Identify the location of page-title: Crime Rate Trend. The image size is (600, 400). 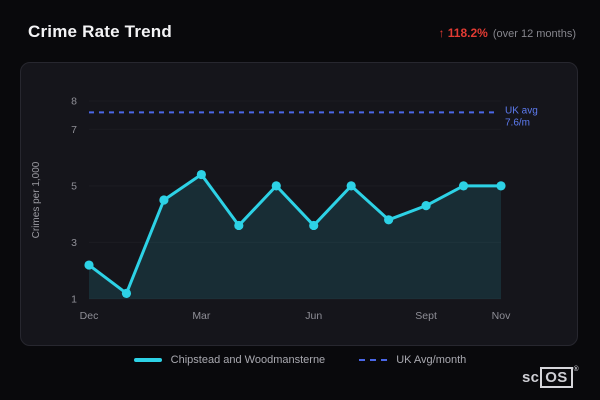
(100, 31).